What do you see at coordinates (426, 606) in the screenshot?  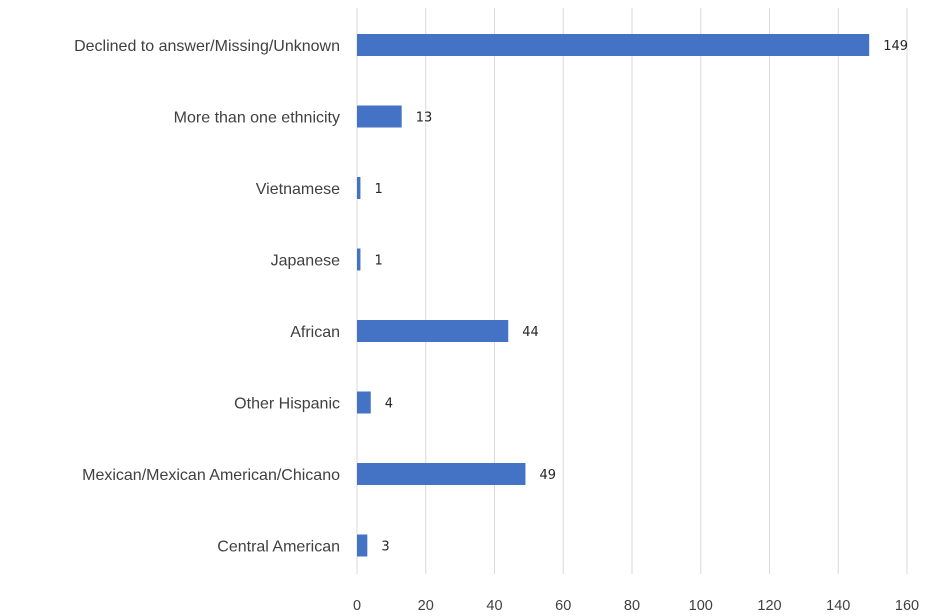 I see `x-tick-label-20: 20` at bounding box center [426, 606].